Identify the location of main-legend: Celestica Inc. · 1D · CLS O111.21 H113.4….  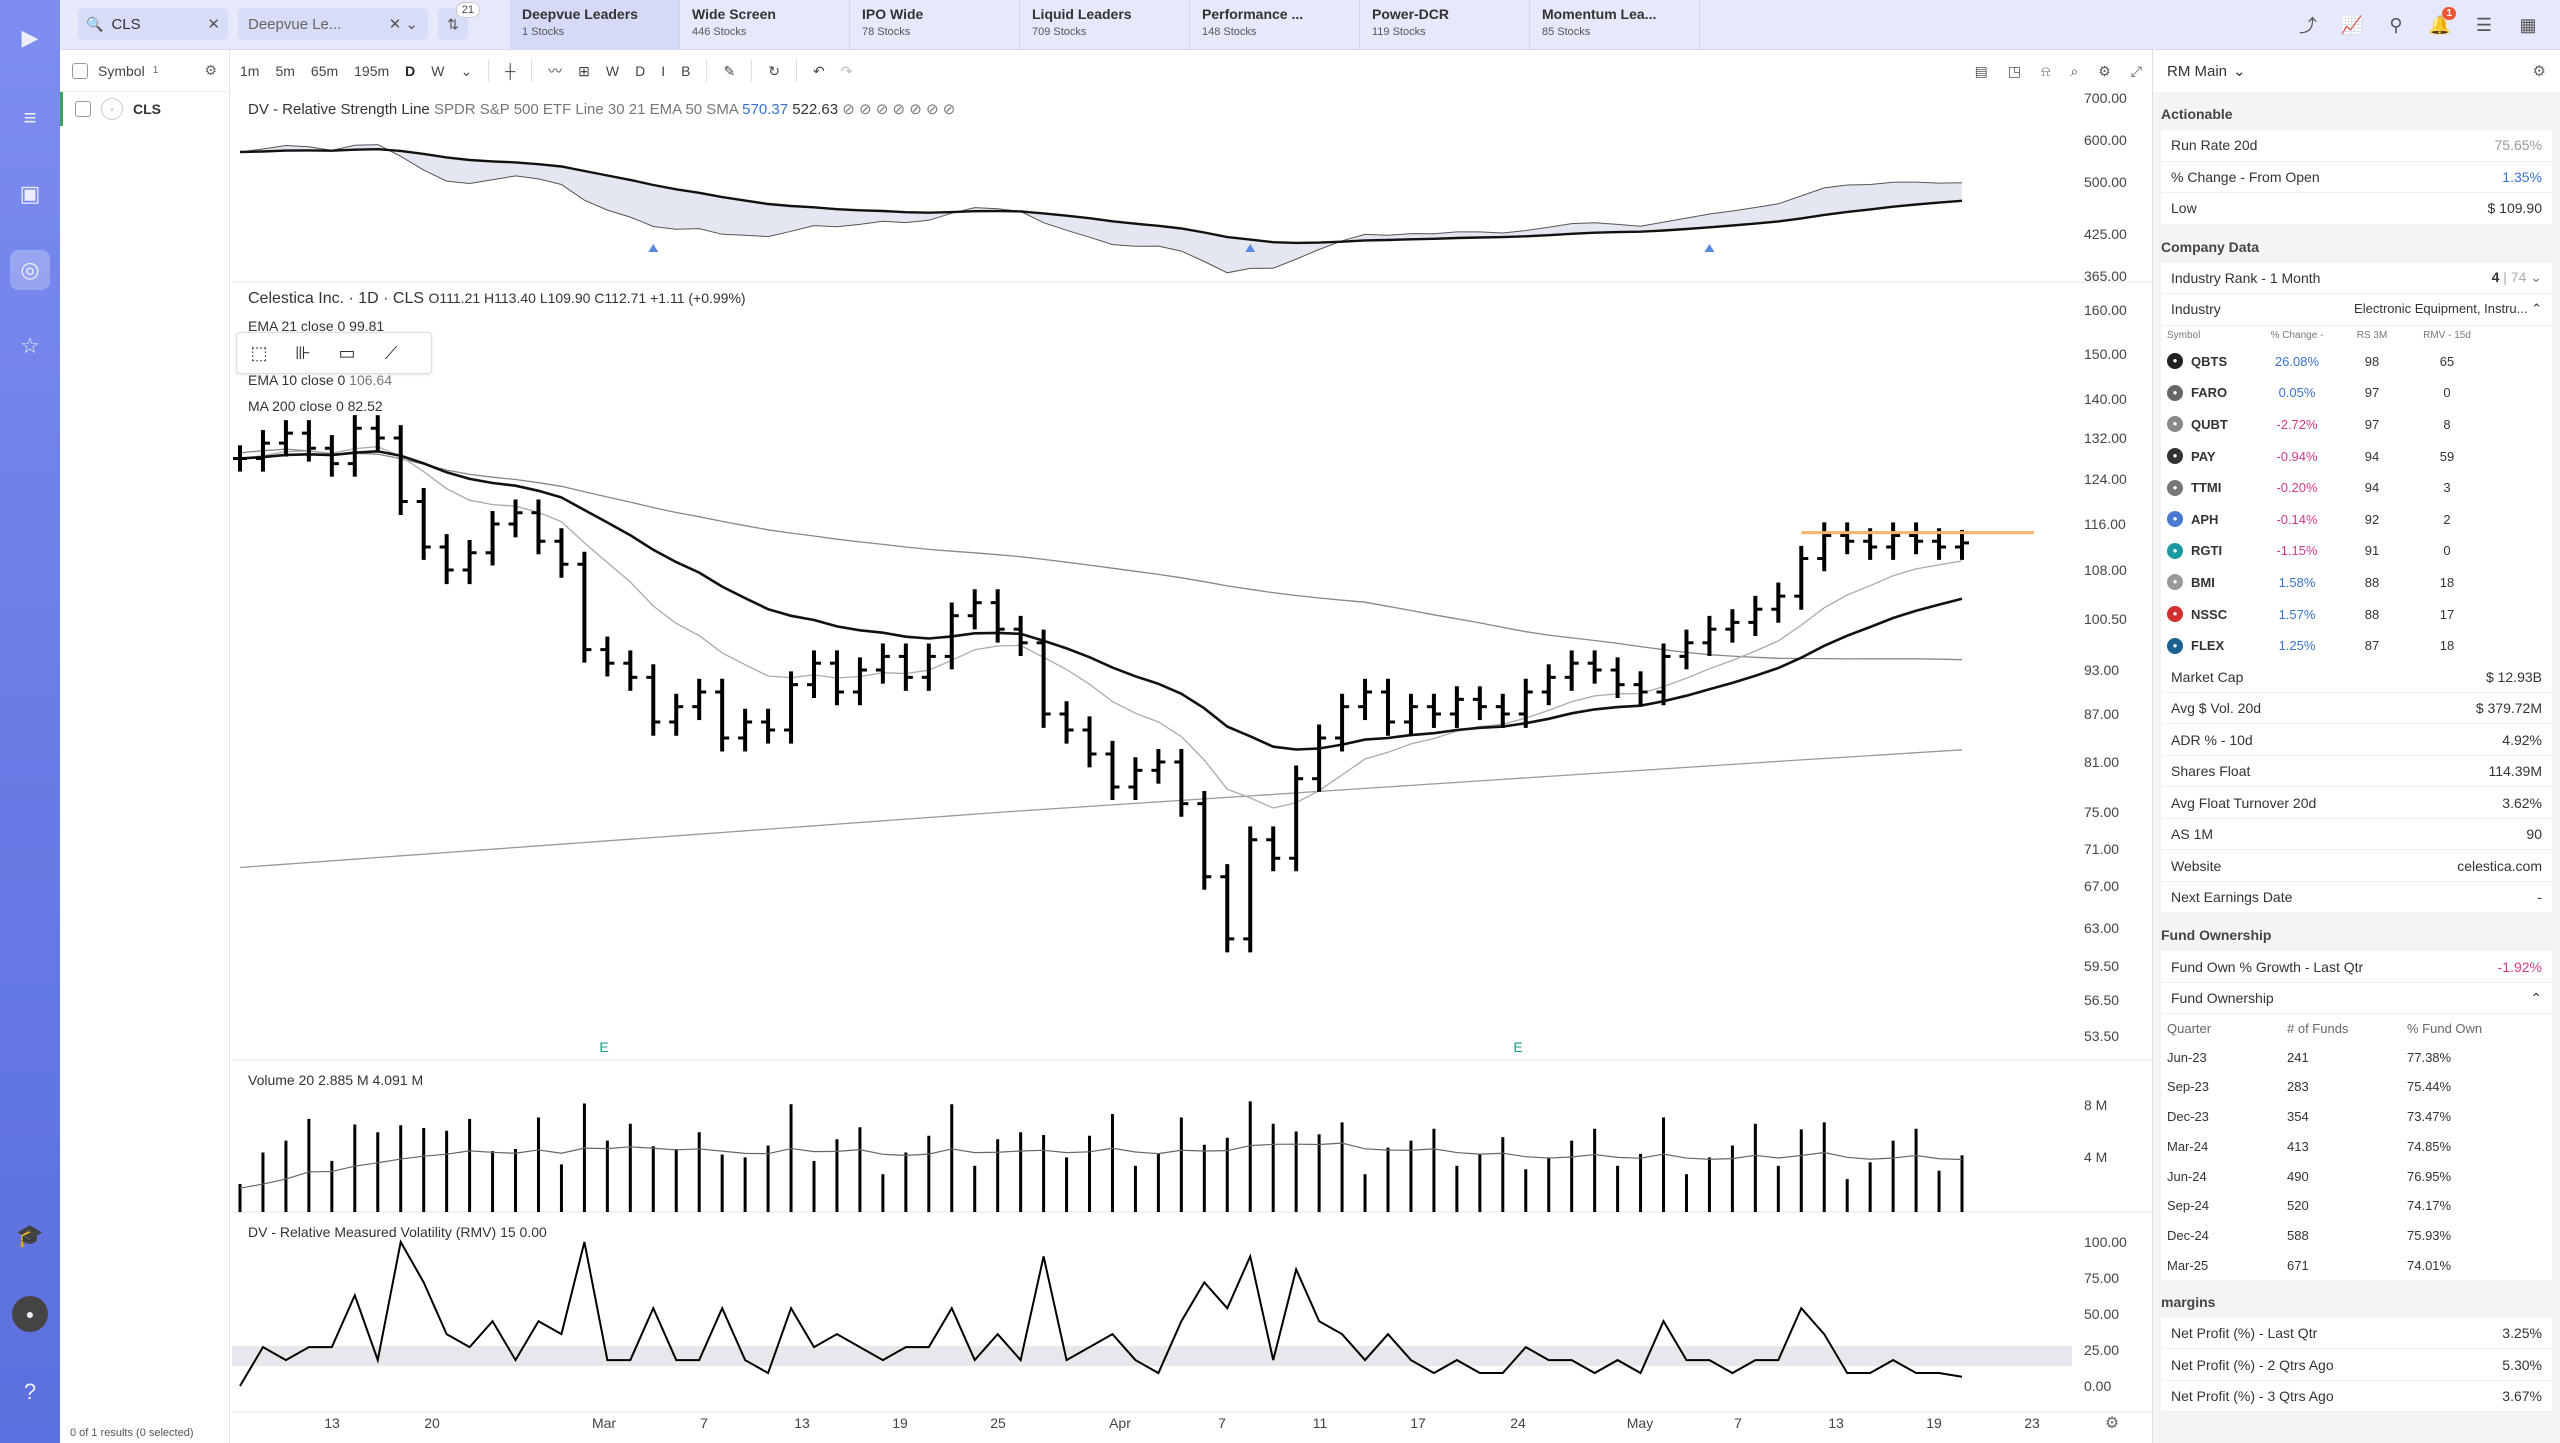
(497, 299).